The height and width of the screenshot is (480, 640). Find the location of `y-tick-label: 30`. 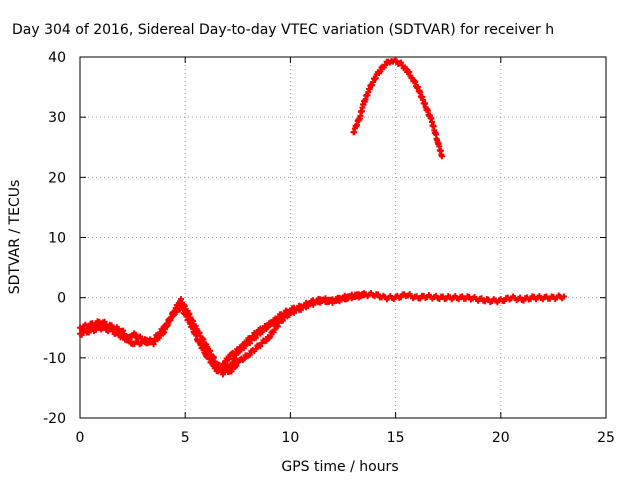

y-tick-label: 30 is located at coordinates (57, 118).